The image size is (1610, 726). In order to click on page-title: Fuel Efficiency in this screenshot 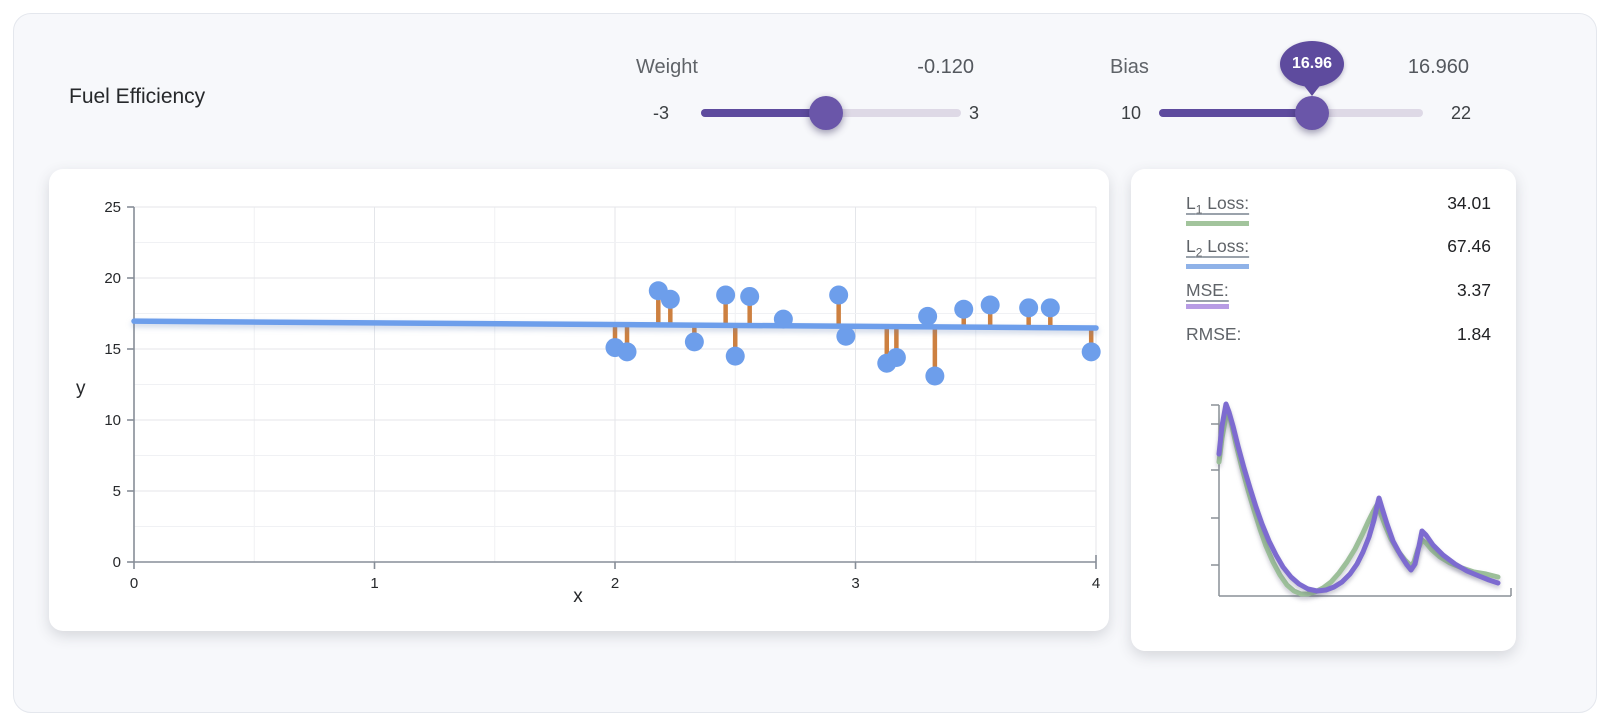, I will do `click(137, 96)`.